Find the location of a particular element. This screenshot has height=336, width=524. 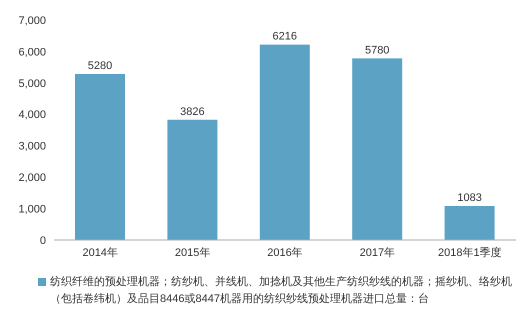

x-tick-label: 2016年 is located at coordinates (285, 252).